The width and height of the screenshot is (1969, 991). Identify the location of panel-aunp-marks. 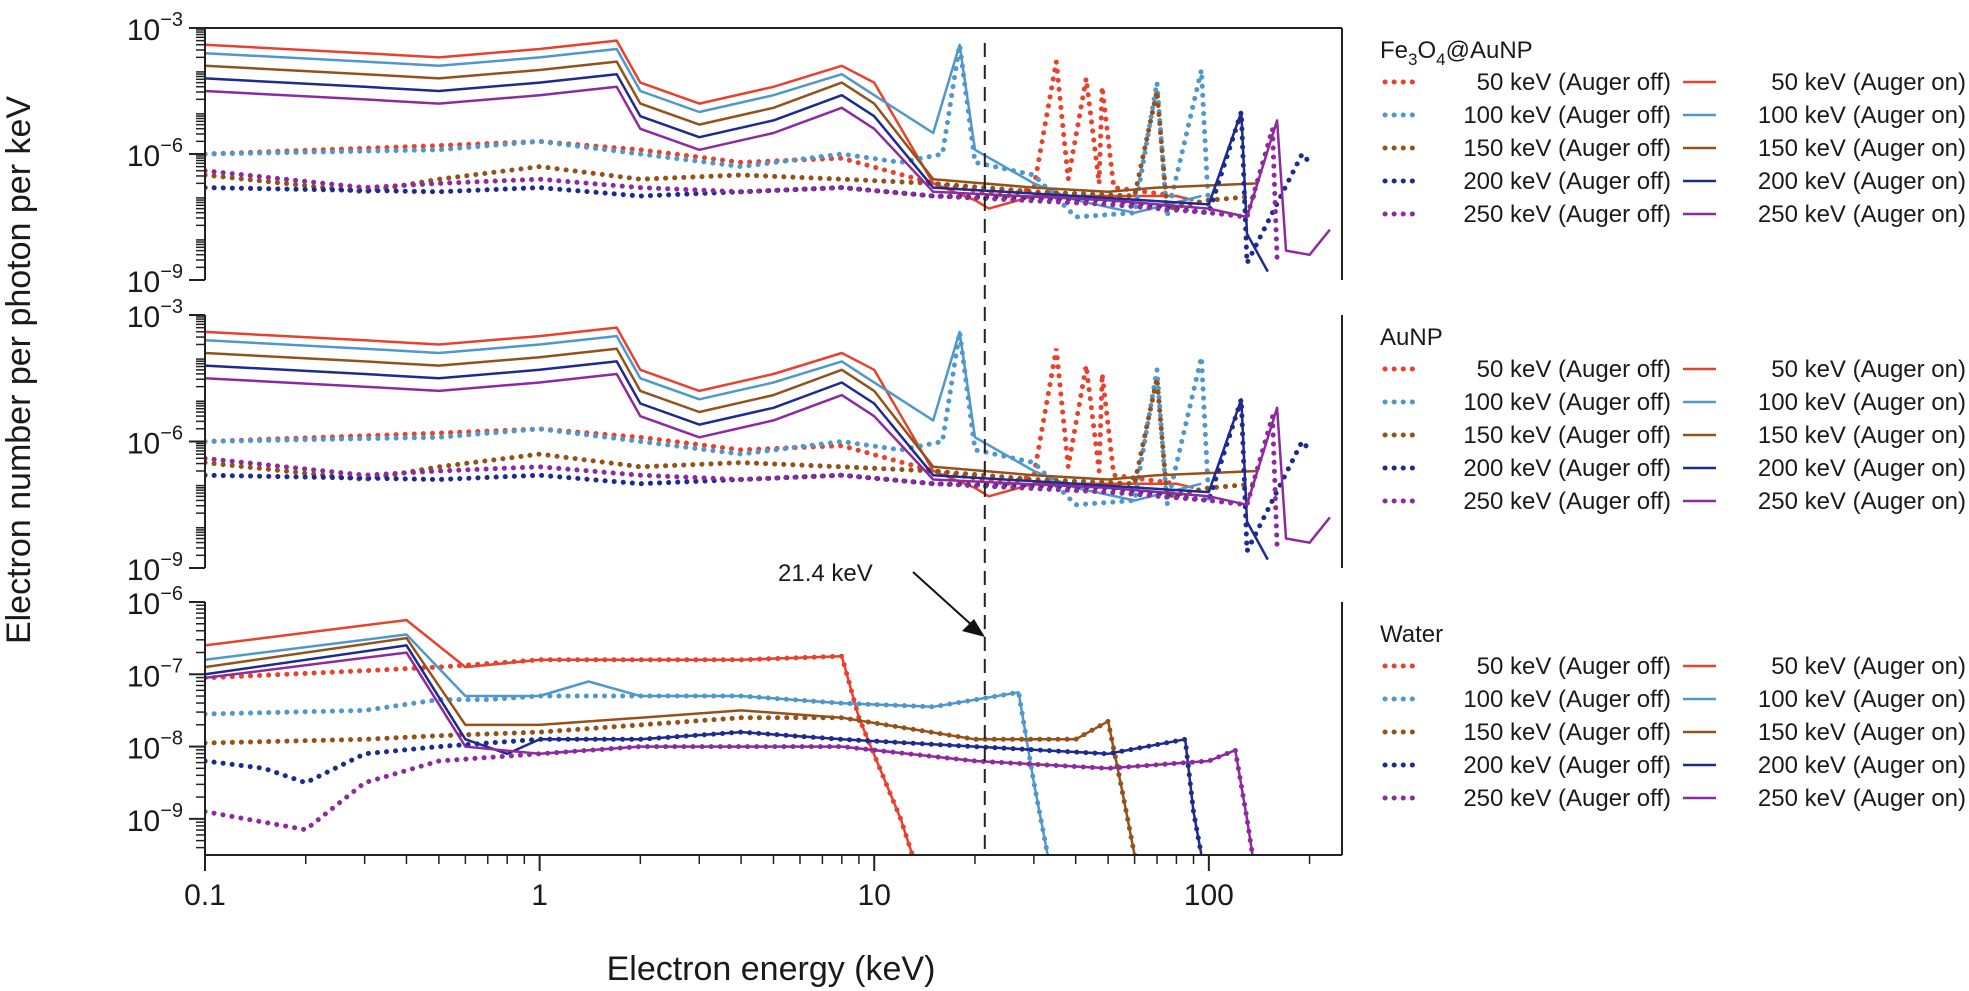
(768, 443).